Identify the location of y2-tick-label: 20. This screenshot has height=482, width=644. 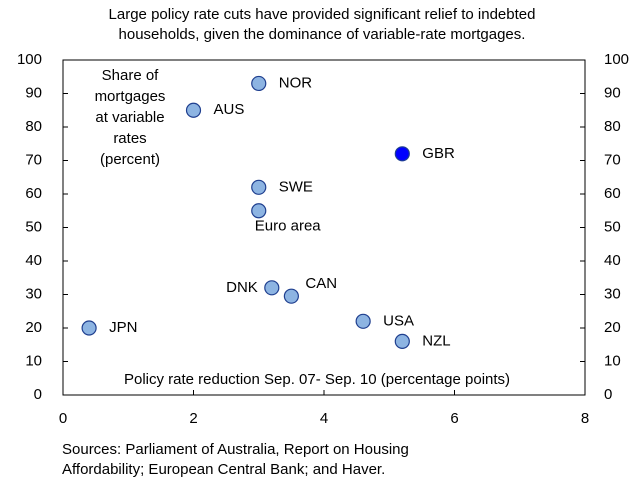
(612, 327).